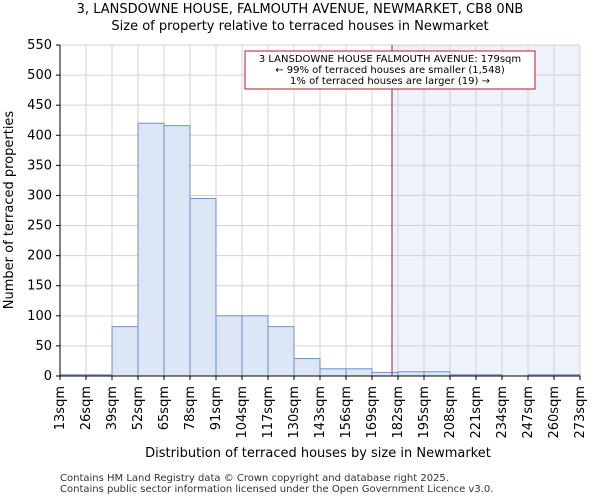 The height and width of the screenshot is (500, 600). What do you see at coordinates (216, 408) in the screenshot?
I see `x-tick-label: 91sqm` at bounding box center [216, 408].